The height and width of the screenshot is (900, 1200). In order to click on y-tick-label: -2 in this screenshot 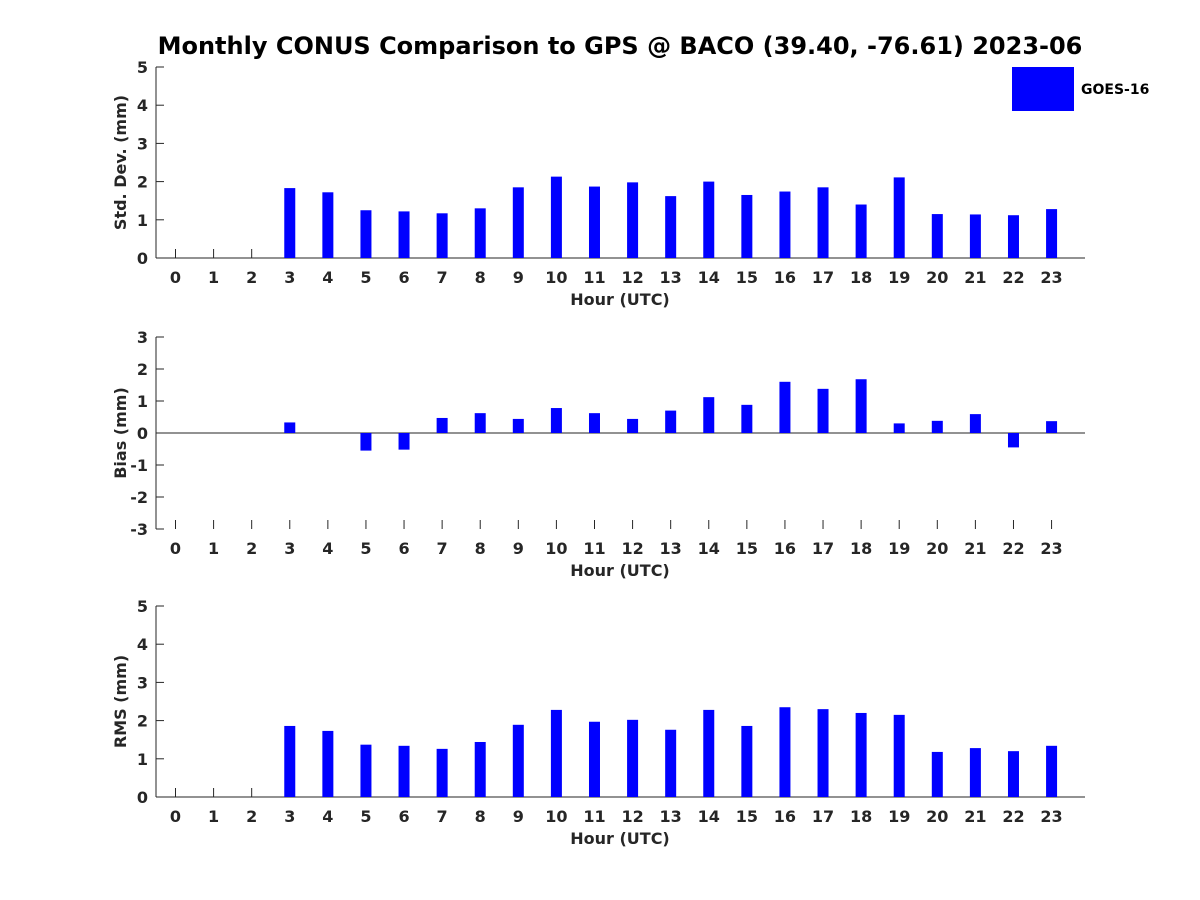, I will do `click(139, 497)`.